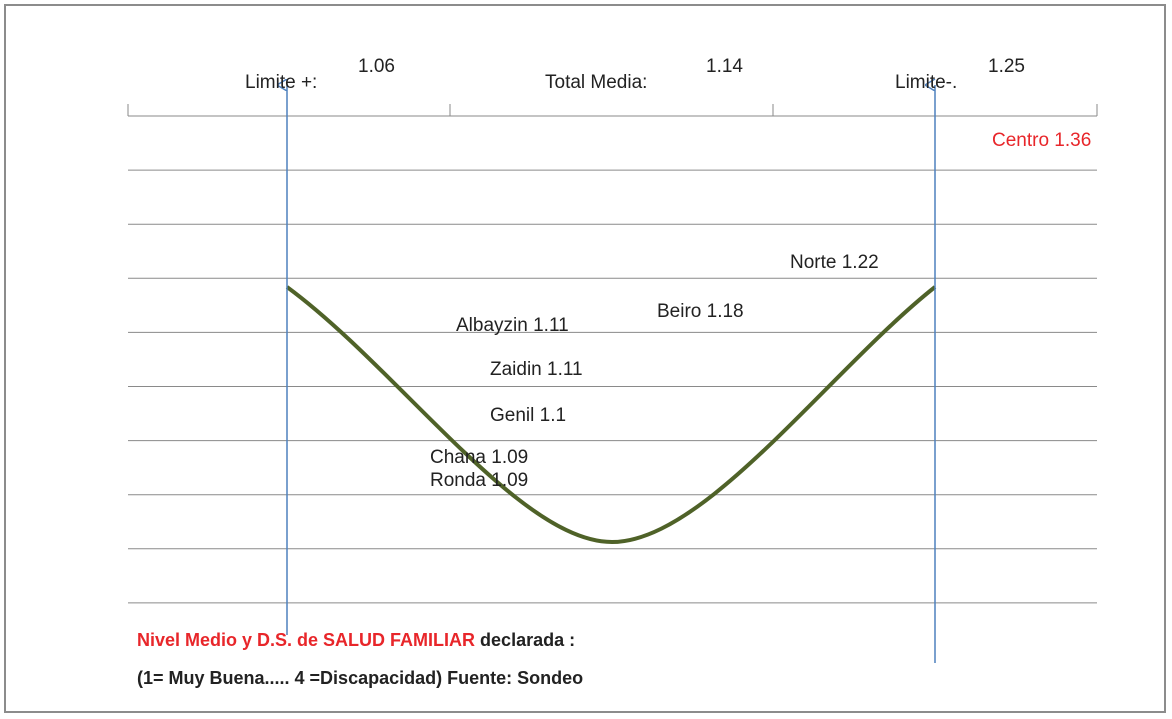 The width and height of the screenshot is (1172, 719). What do you see at coordinates (512, 325) in the screenshot?
I see `region-label: Albayzin 1.11` at bounding box center [512, 325].